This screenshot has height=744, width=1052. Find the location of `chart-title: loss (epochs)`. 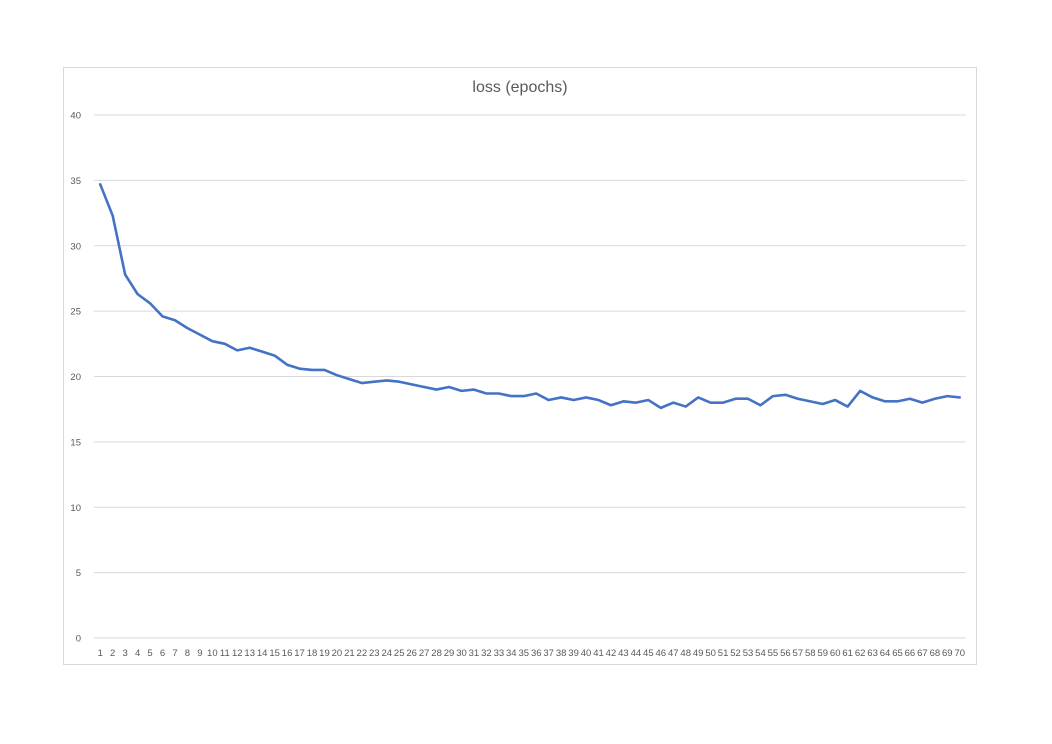

chart-title: loss (epochs) is located at coordinates (520, 87).